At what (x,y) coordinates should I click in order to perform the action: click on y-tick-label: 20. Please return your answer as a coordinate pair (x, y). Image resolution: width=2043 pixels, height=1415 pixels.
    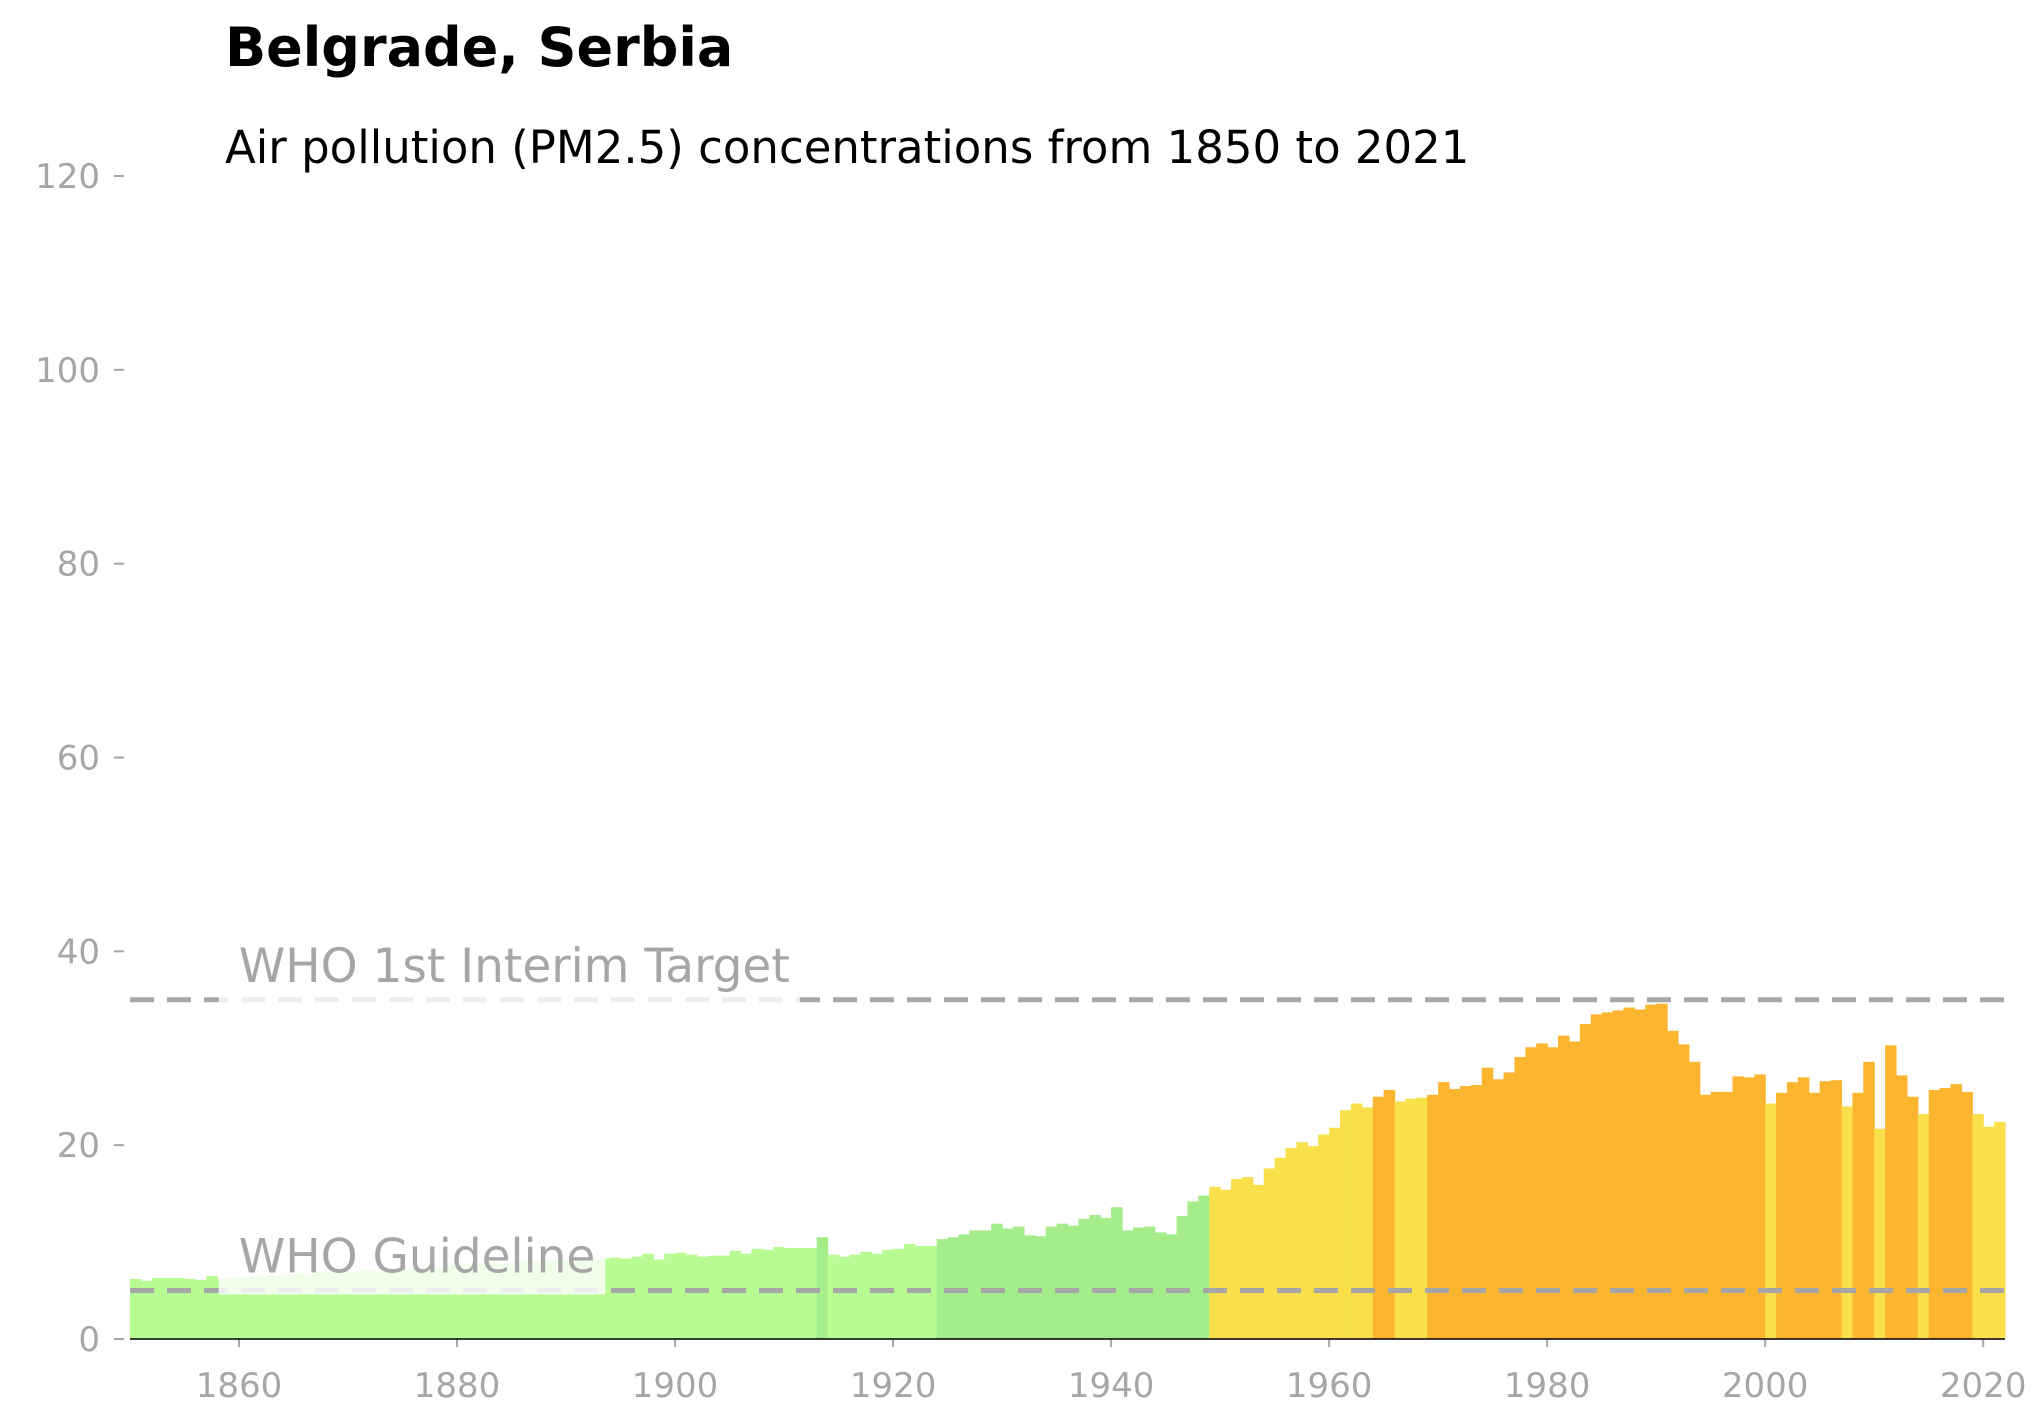
    Looking at the image, I should click on (78, 1146).